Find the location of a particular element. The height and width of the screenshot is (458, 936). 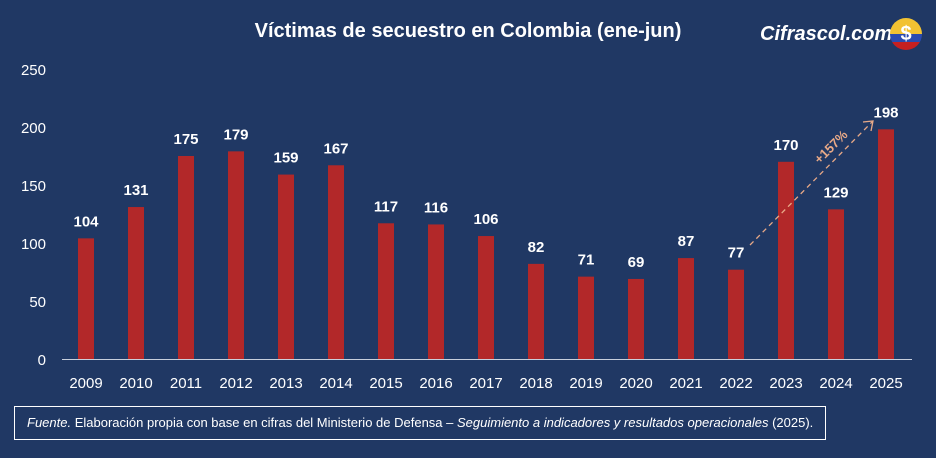

source-year: (2025). is located at coordinates (791, 422).